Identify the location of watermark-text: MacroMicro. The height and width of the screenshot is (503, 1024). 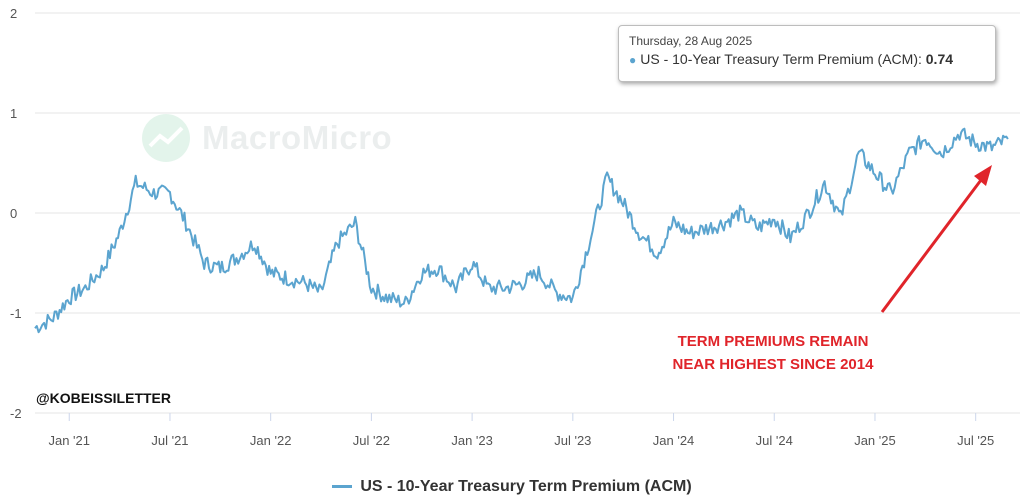
(297, 137).